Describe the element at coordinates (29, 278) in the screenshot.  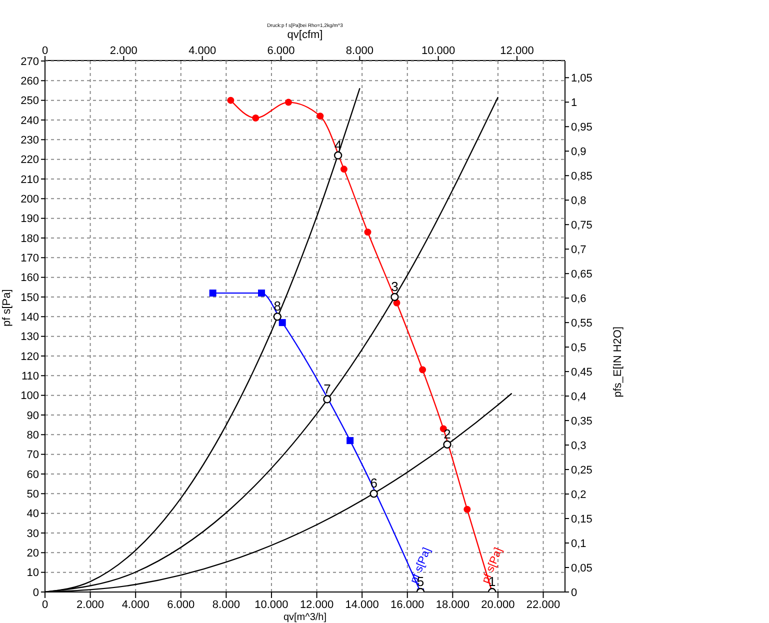
I see `y-tick-label: 160` at that location.